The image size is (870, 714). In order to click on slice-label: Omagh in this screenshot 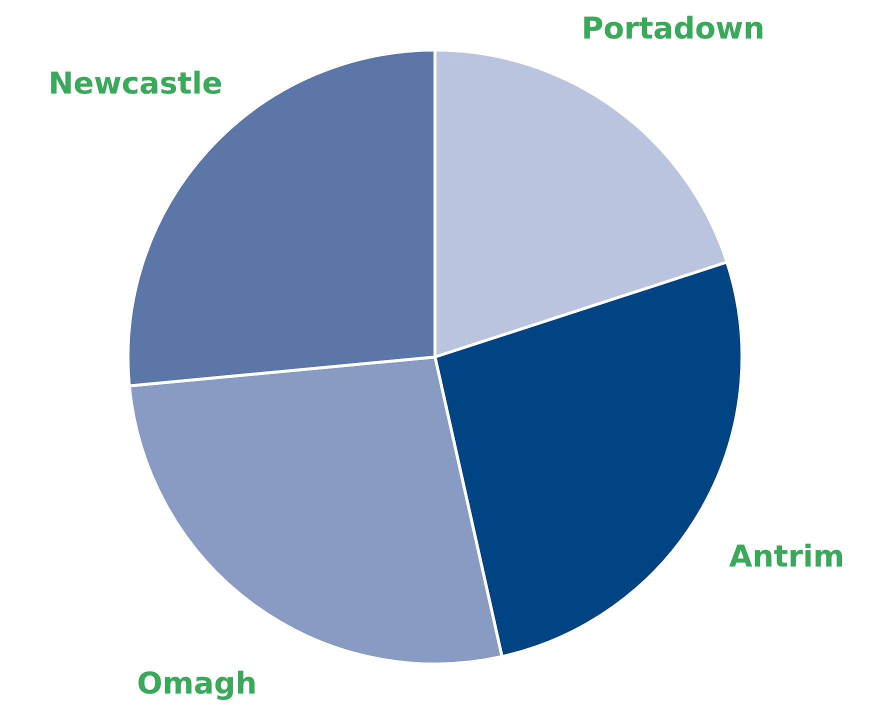, I will do `click(197, 684)`.